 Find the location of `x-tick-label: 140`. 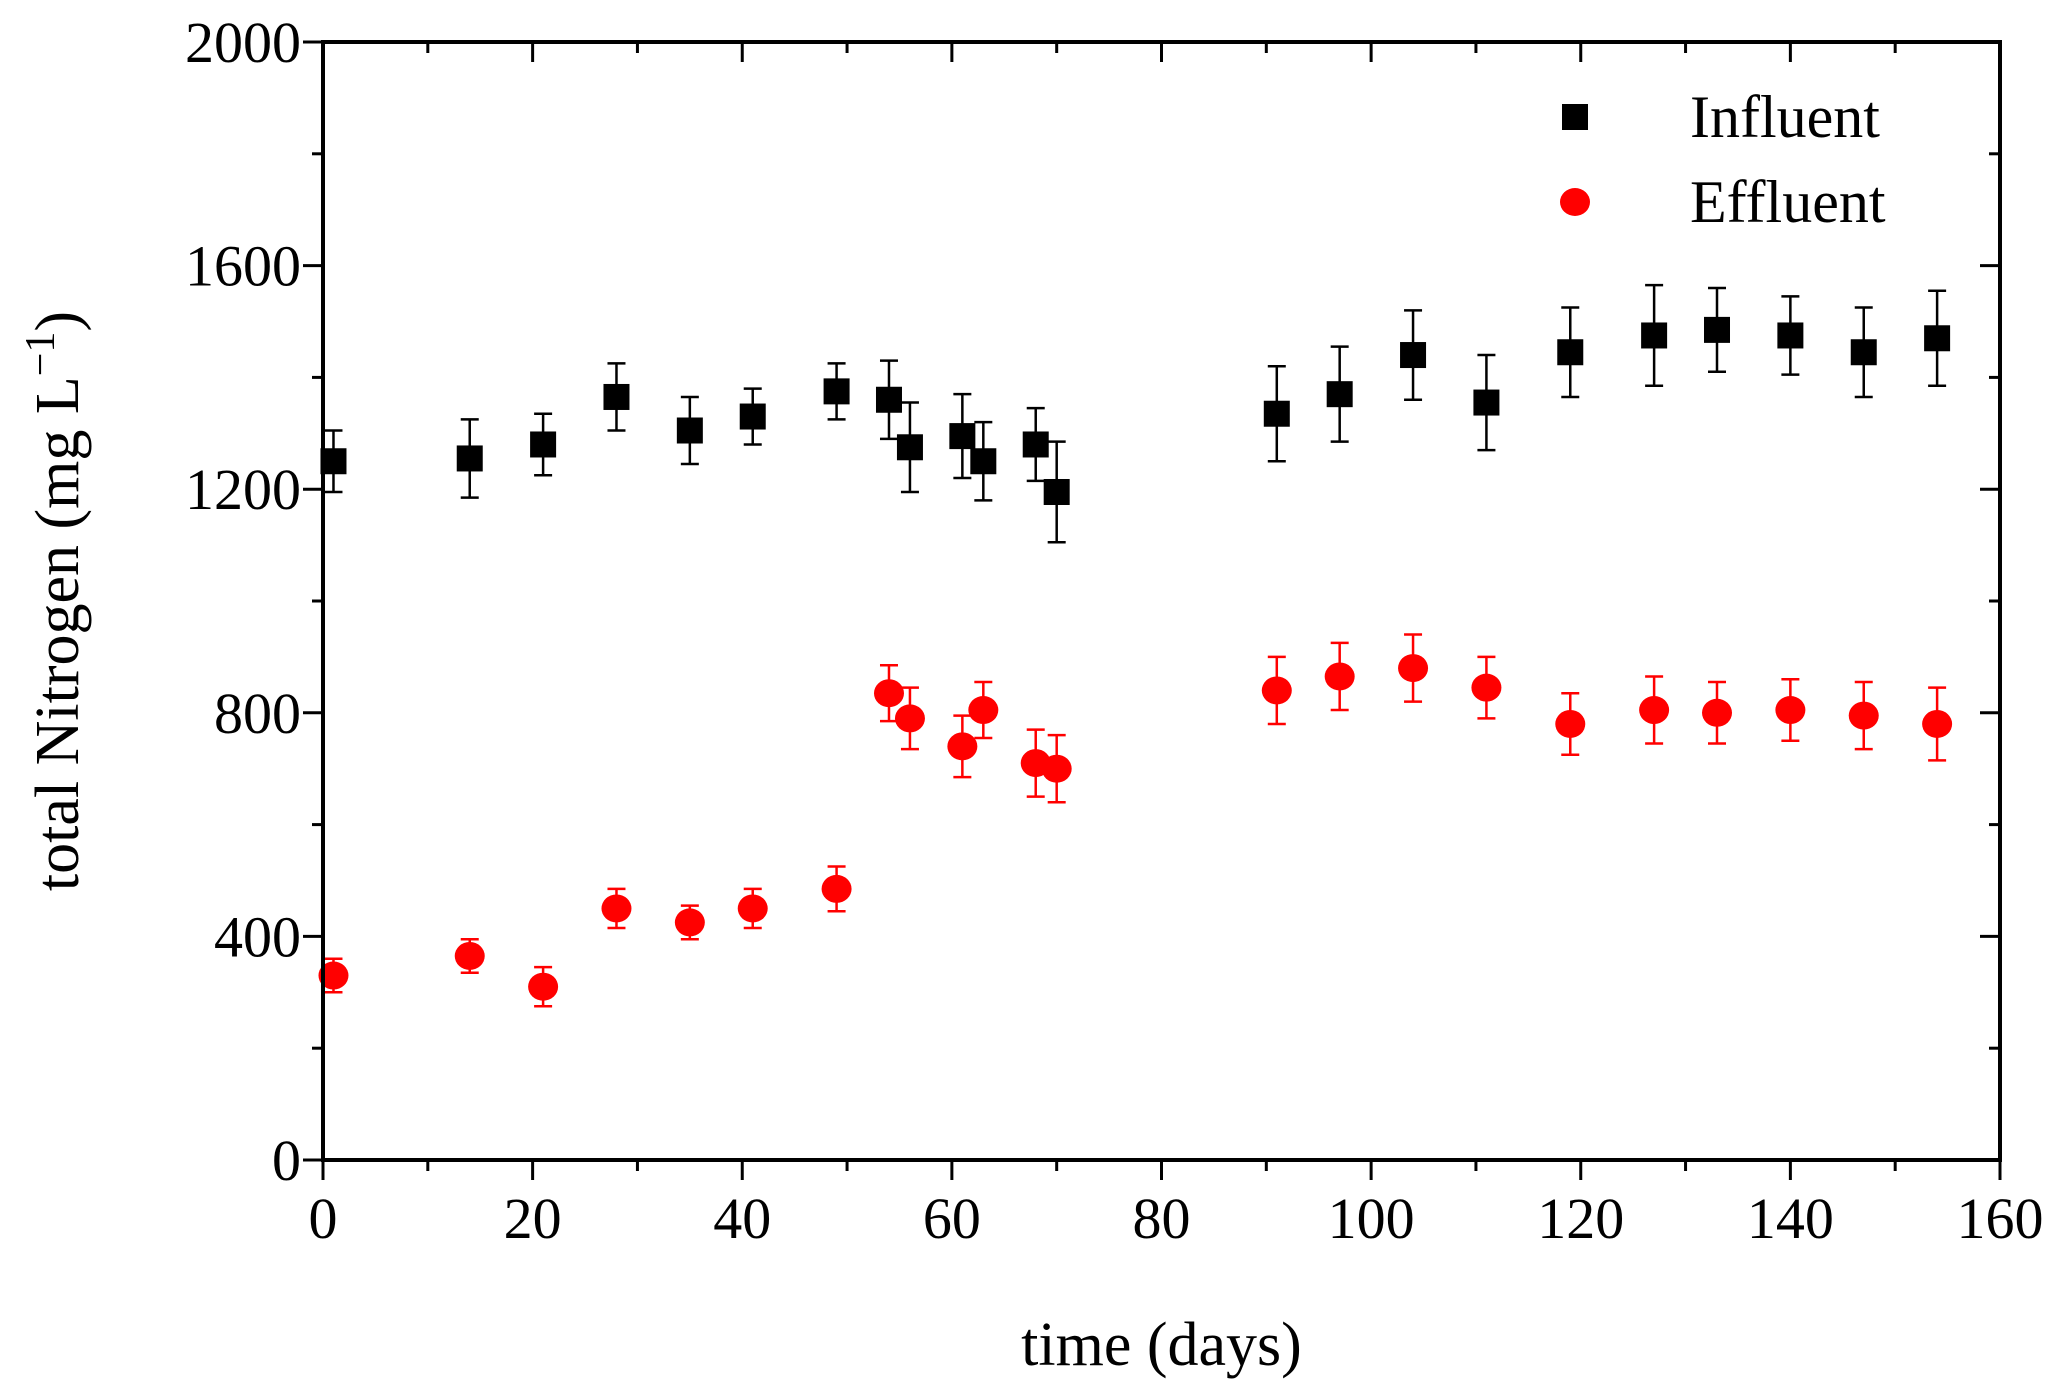

x-tick-label: 140 is located at coordinates (1790, 1218).